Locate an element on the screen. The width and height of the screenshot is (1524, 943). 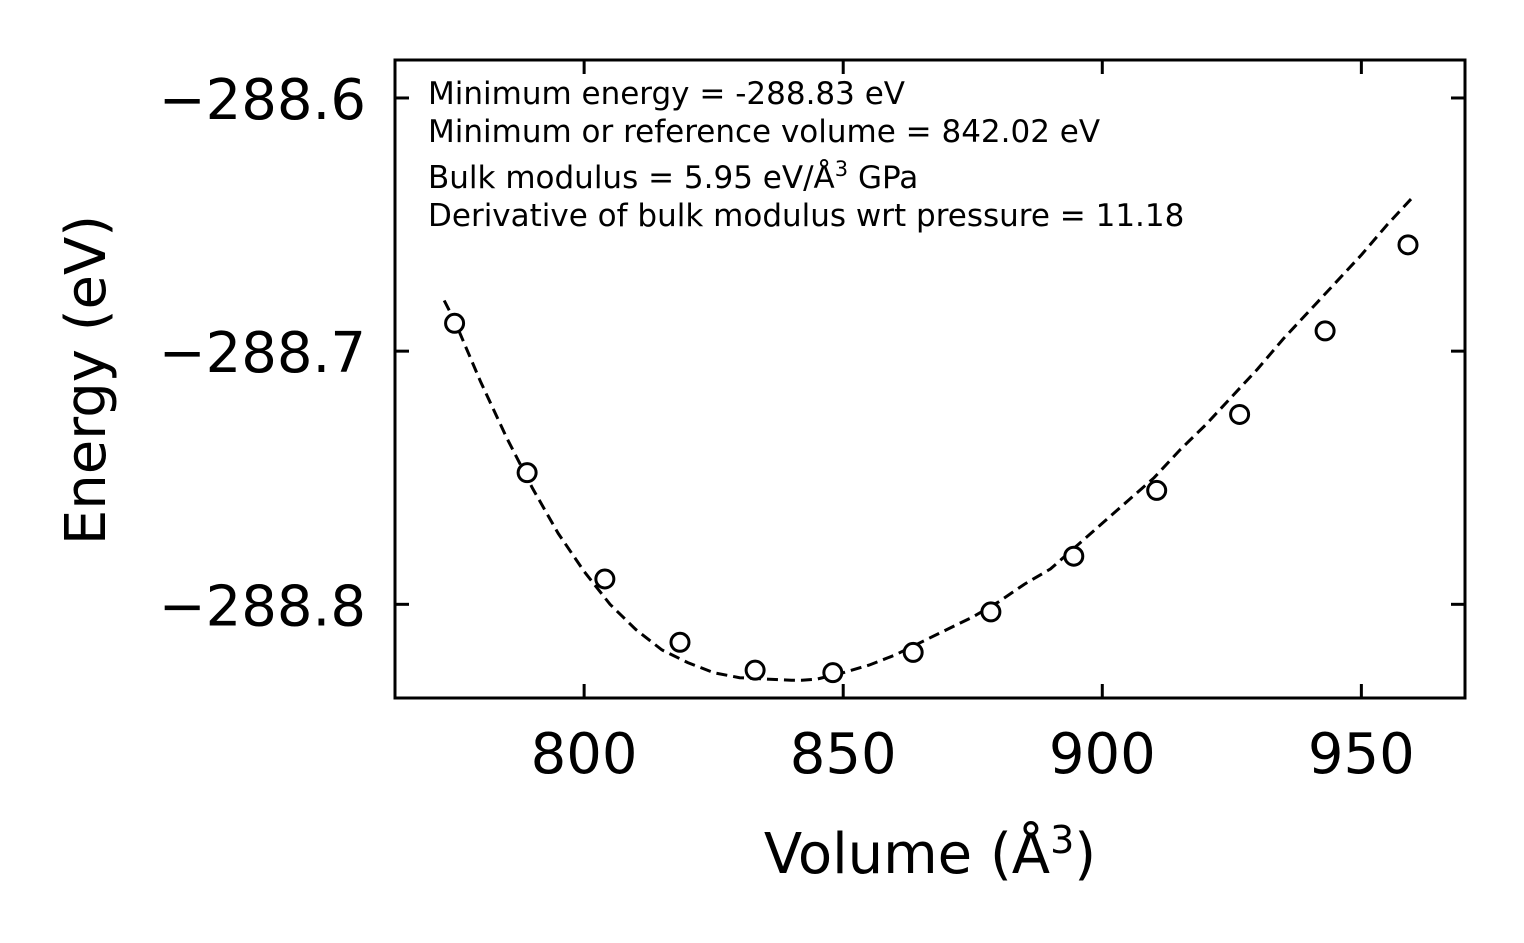
x-tick-label-800: 800 is located at coordinates (584, 754).